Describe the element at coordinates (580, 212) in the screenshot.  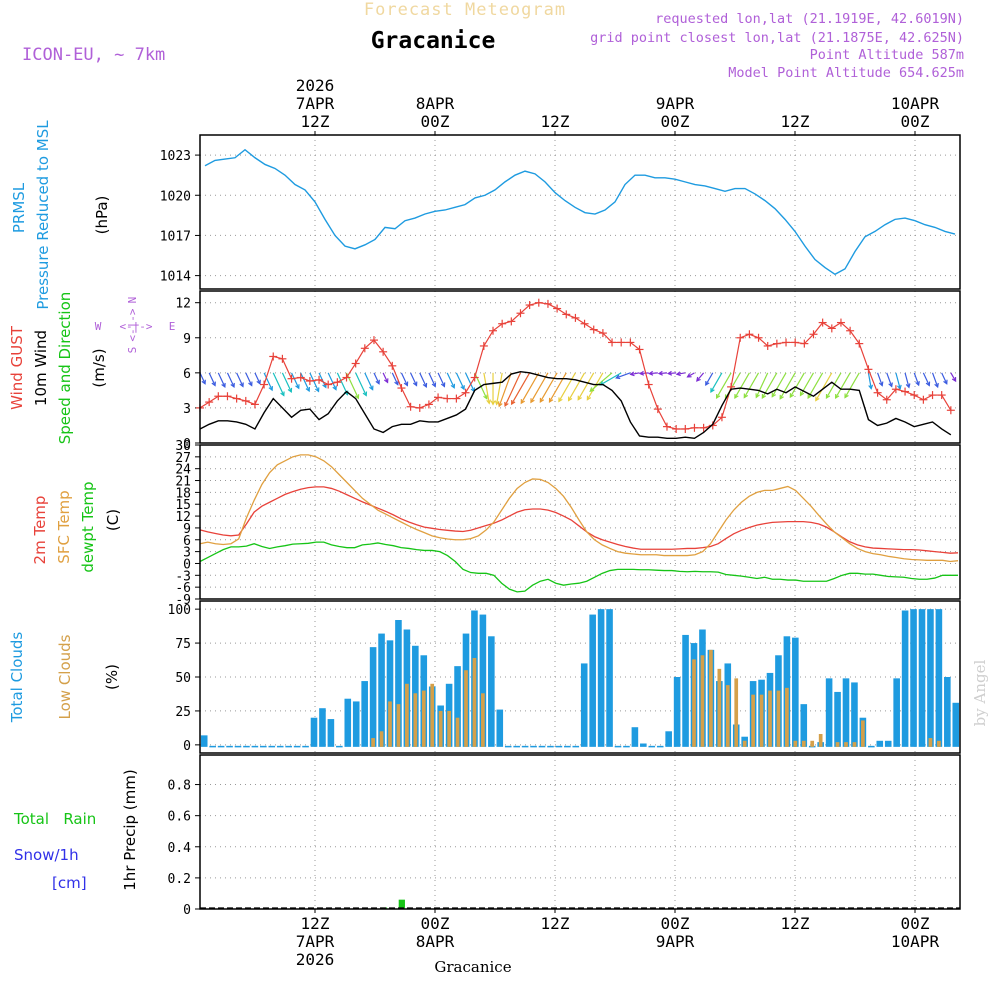
I see `series-prmsl` at that location.